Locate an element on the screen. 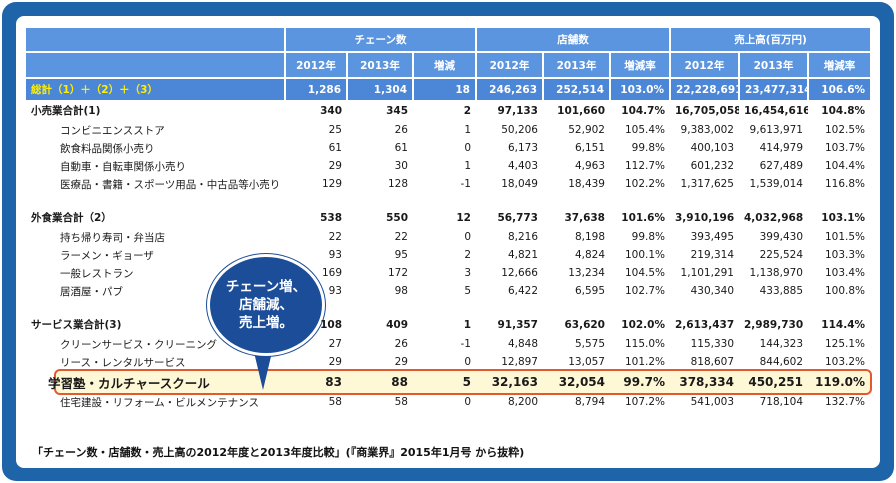  row-cell: 101.2% is located at coordinates (644, 362).